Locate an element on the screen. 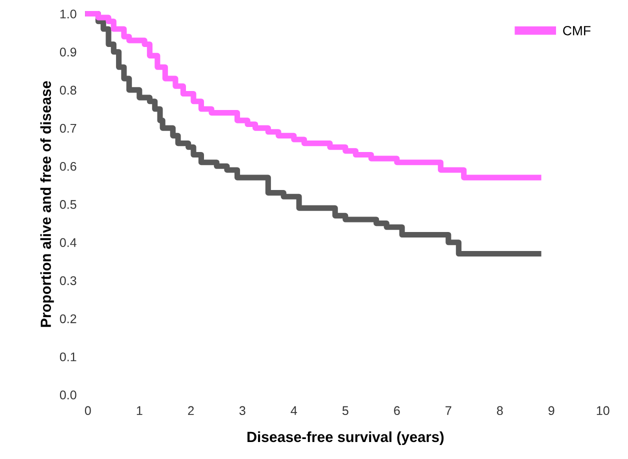 This screenshot has width=628, height=459. x-tick-label: 7 is located at coordinates (449, 410).